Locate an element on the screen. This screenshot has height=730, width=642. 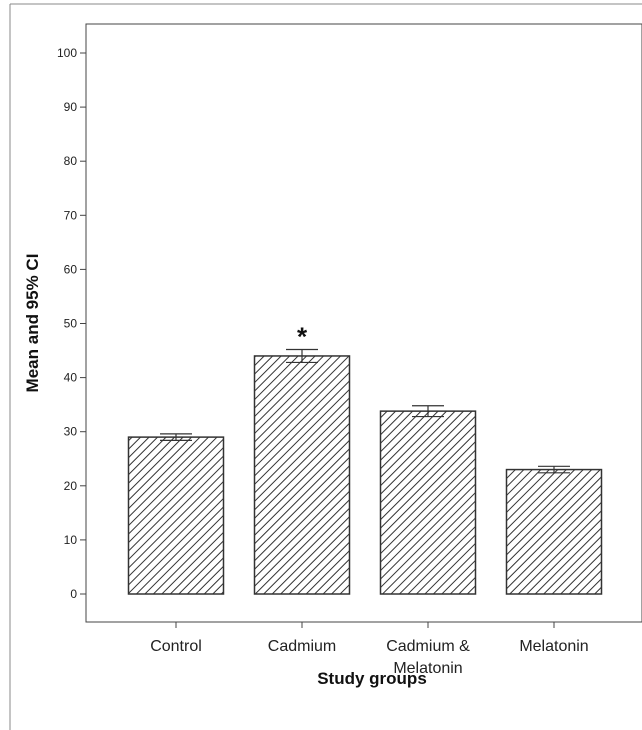
x-axis-title: Study groups is located at coordinates (372, 678).